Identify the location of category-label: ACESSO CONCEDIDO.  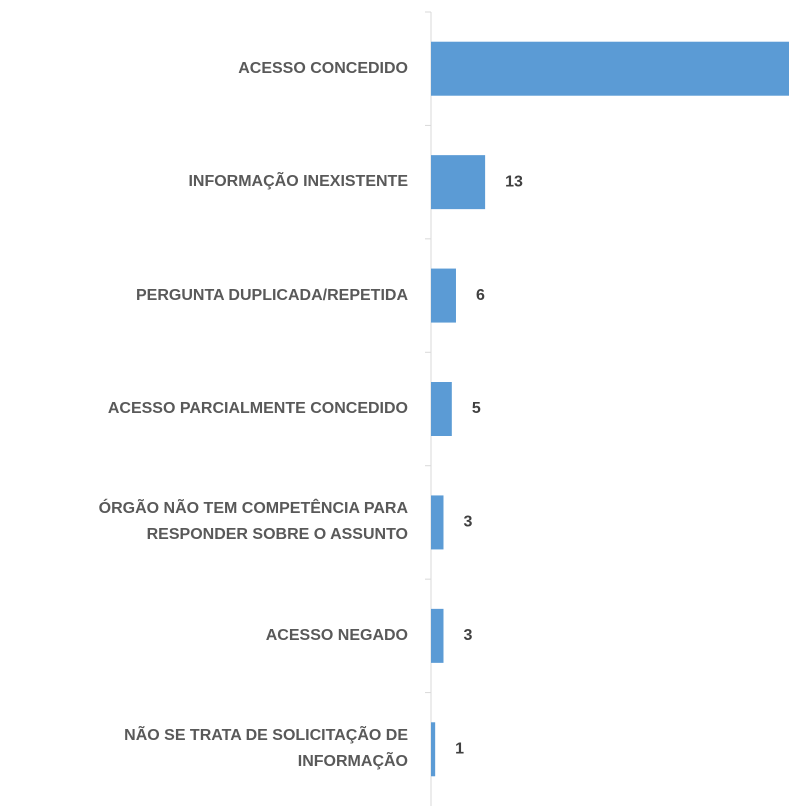
(323, 68).